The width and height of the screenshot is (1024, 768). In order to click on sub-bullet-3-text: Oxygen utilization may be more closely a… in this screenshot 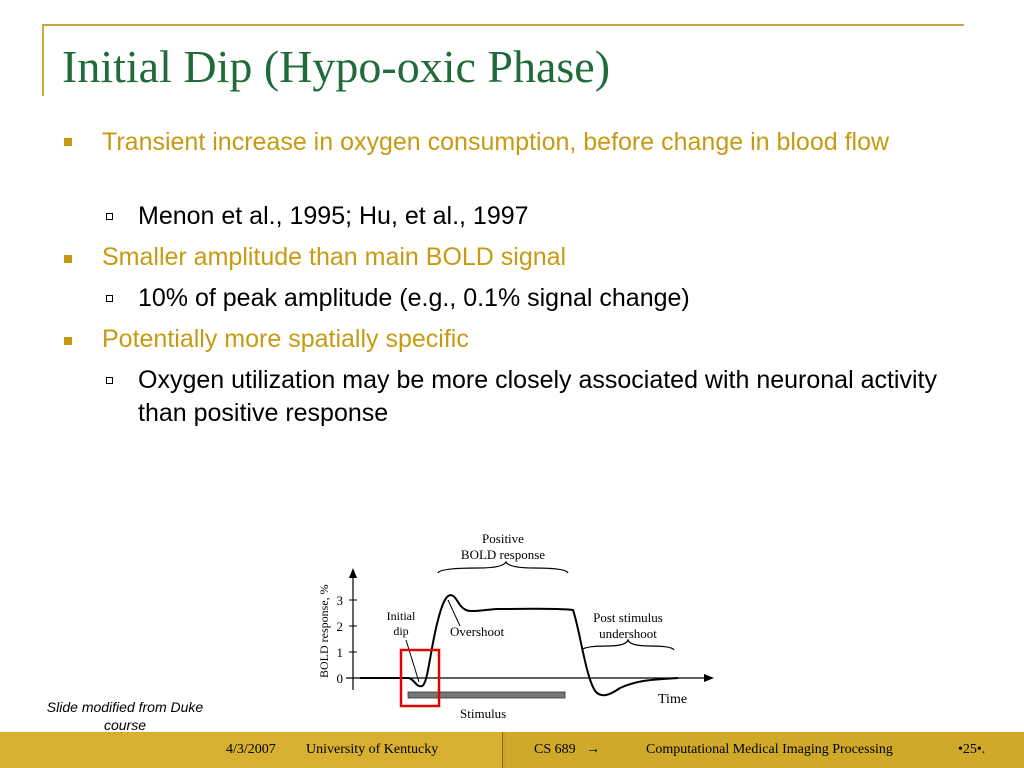, I will do `click(537, 396)`.